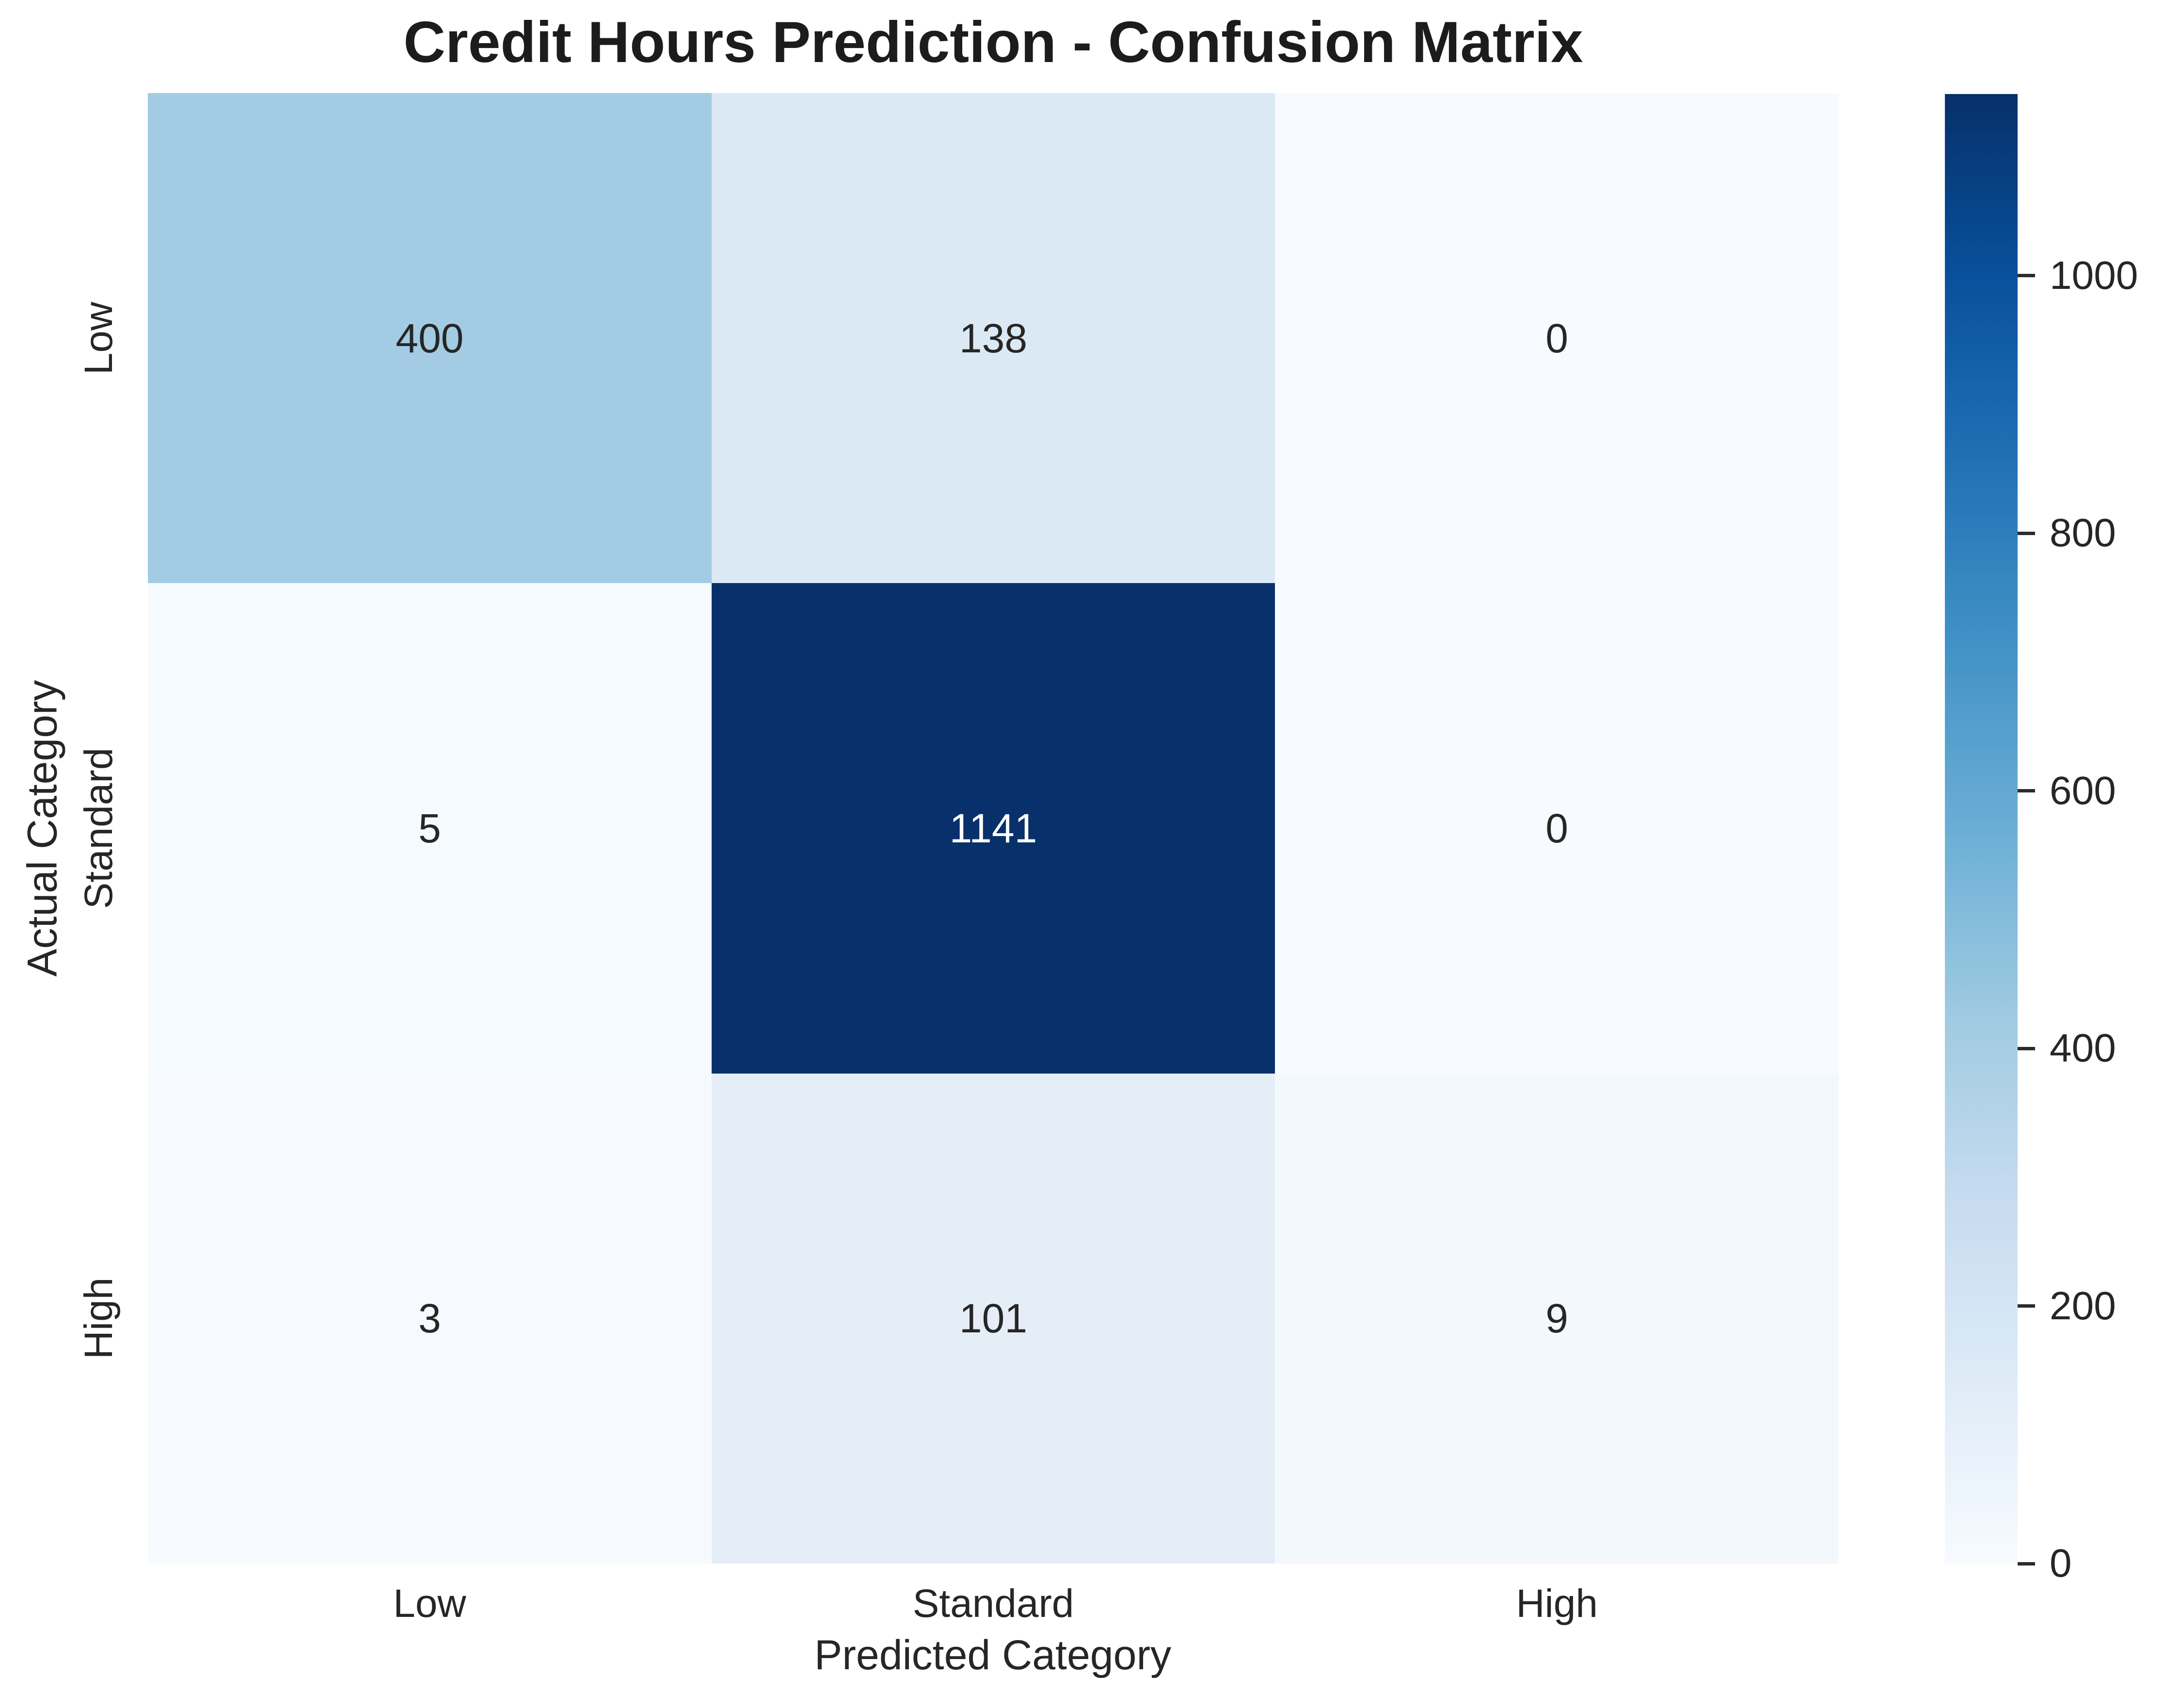  Describe the element at coordinates (430, 1318) in the screenshot. I see `heatmap-cell-high-low: 3` at that location.